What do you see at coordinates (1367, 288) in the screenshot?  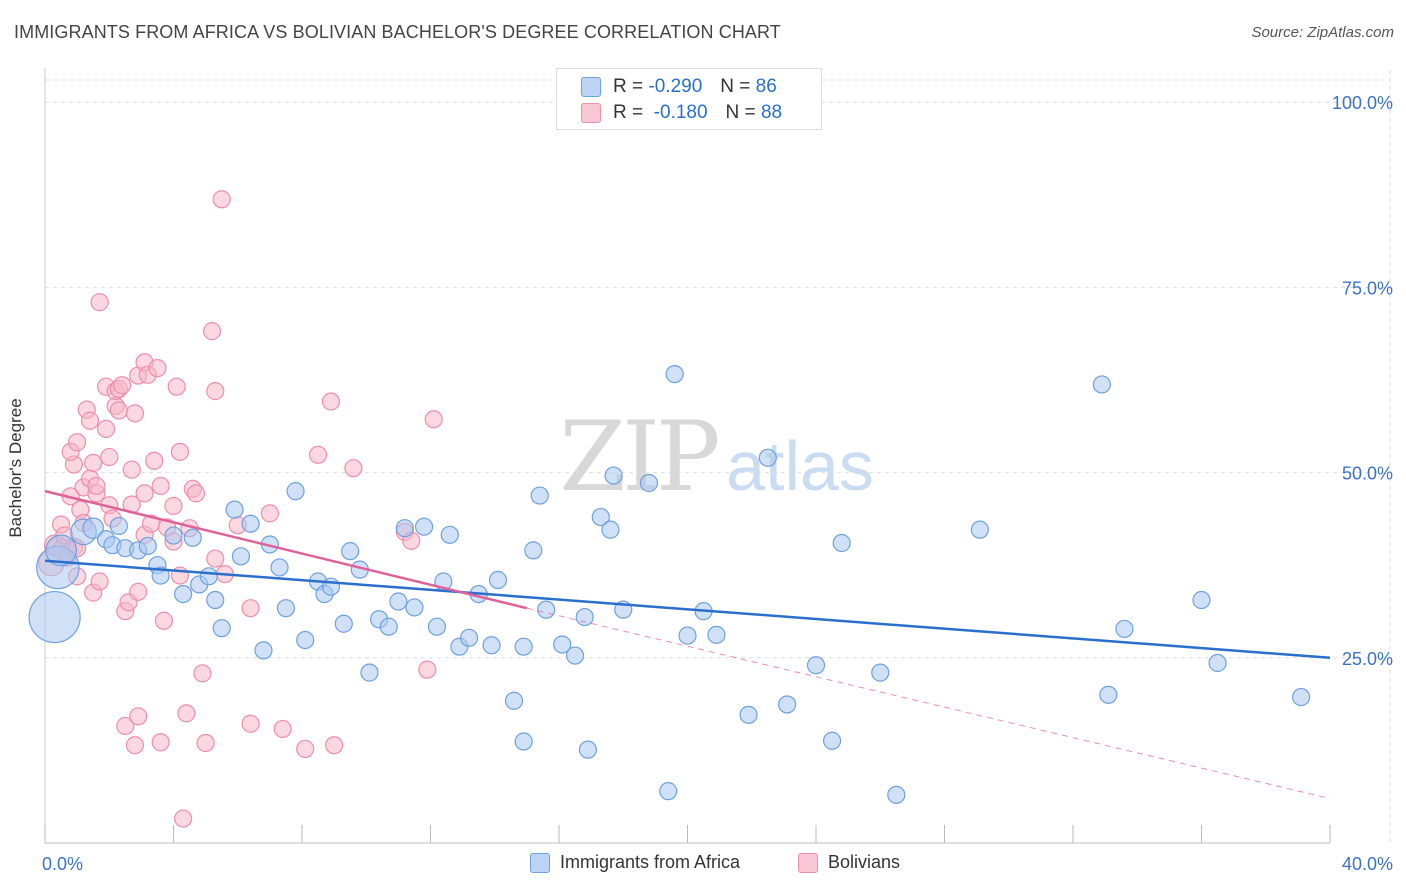 I see `y-tick-label: 75.0%` at bounding box center [1367, 288].